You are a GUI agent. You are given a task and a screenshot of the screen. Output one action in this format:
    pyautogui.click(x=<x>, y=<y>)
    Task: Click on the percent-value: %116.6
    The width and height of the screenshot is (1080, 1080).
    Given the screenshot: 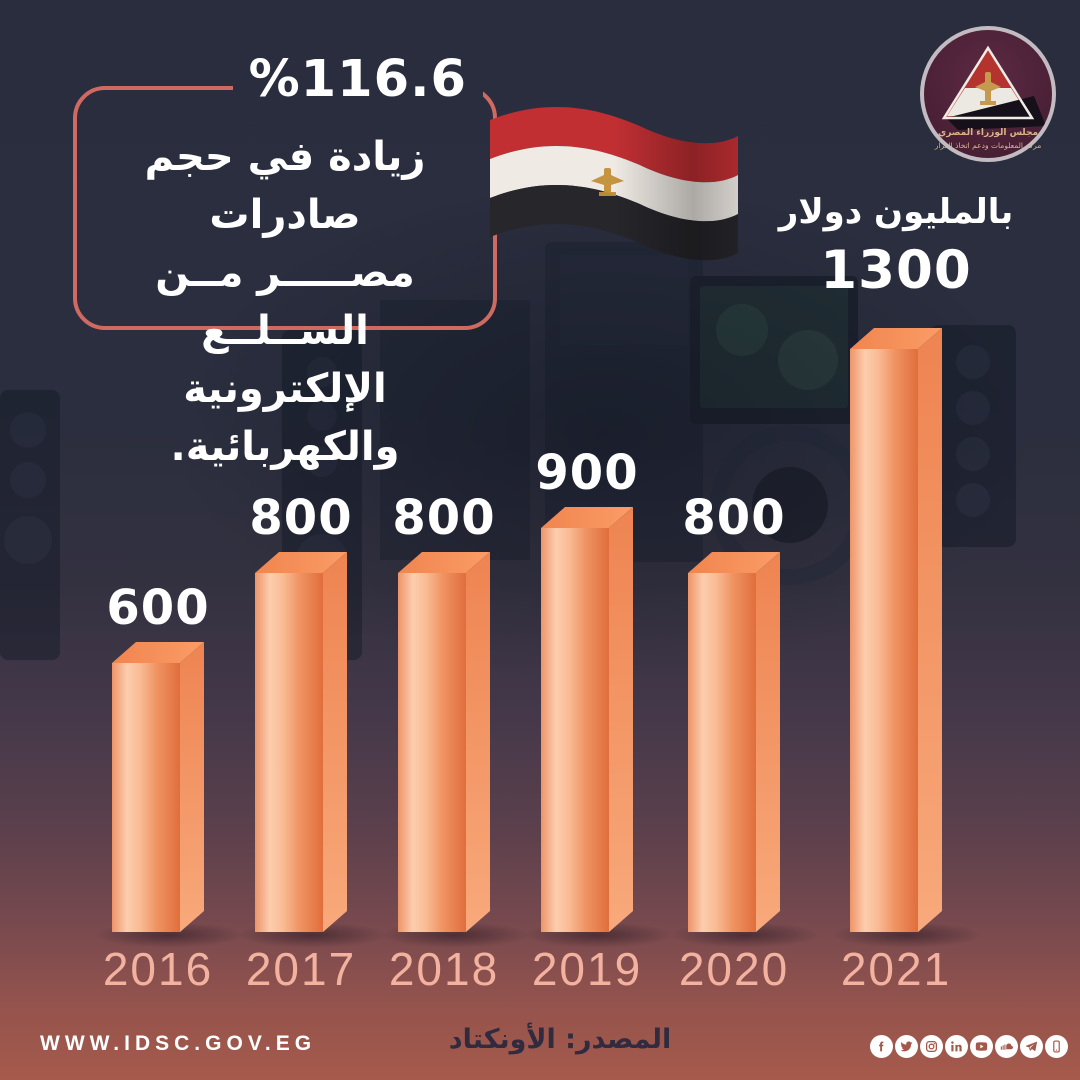 What is the action you would take?
    pyautogui.click(x=357, y=80)
    